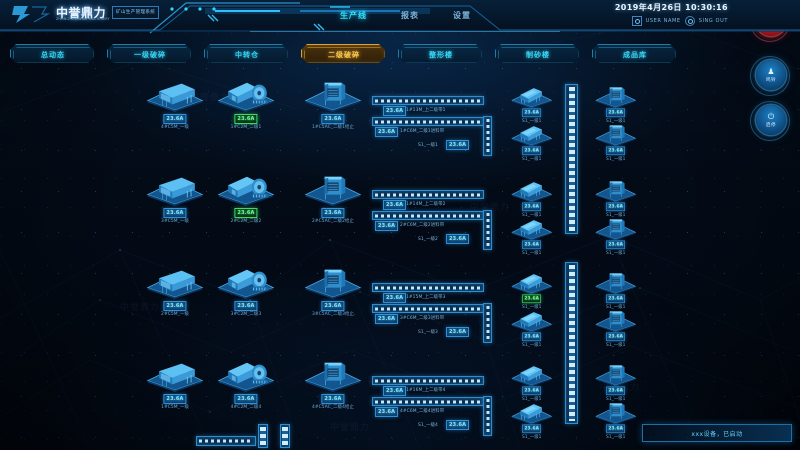 The image size is (800, 450). Describe the element at coordinates (175, 384) in the screenshot. I see `equipment-node: 23.6A 1#C5M_一级` at that location.